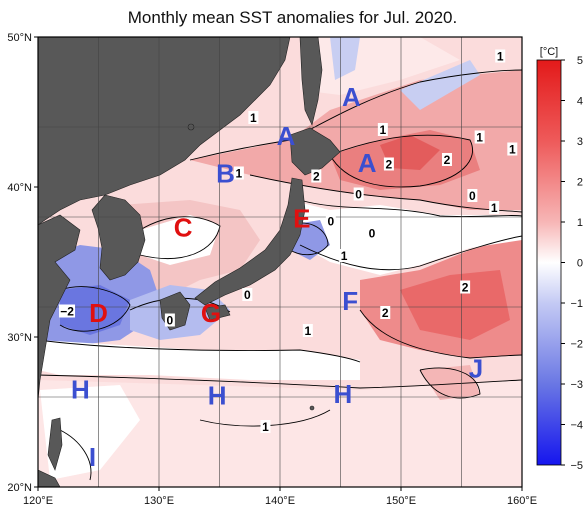 The width and height of the screenshot is (585, 512). I want to click on lat-label: 30°N, so click(19, 338).